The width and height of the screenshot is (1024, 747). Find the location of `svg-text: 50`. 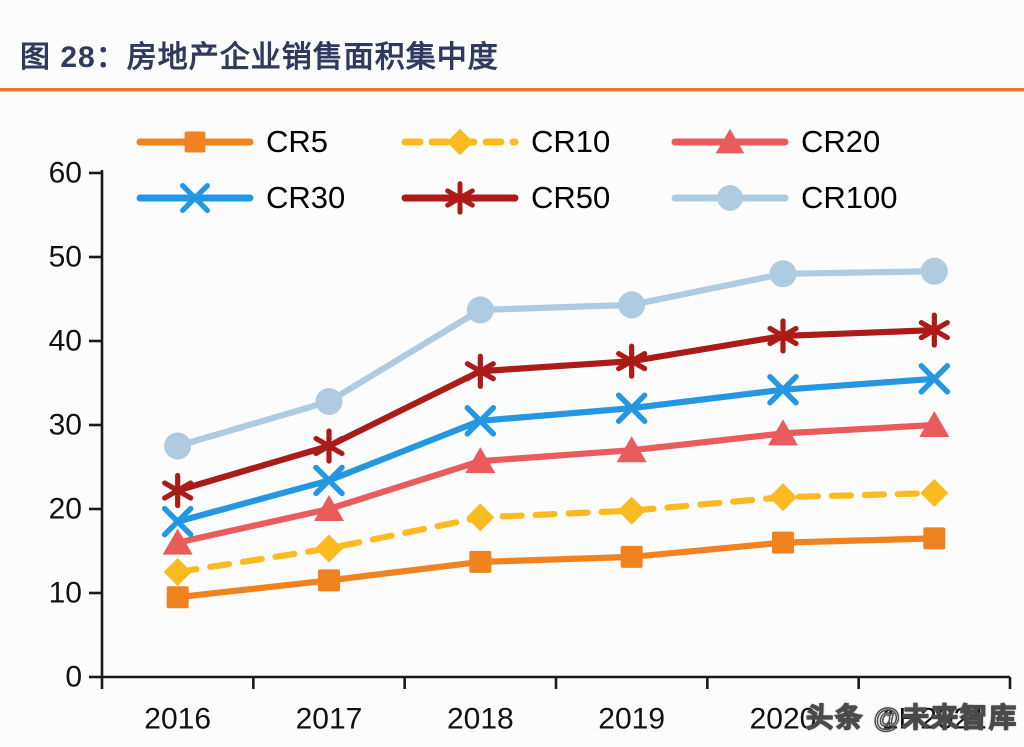

svg-text: 50 is located at coordinates (65, 257).